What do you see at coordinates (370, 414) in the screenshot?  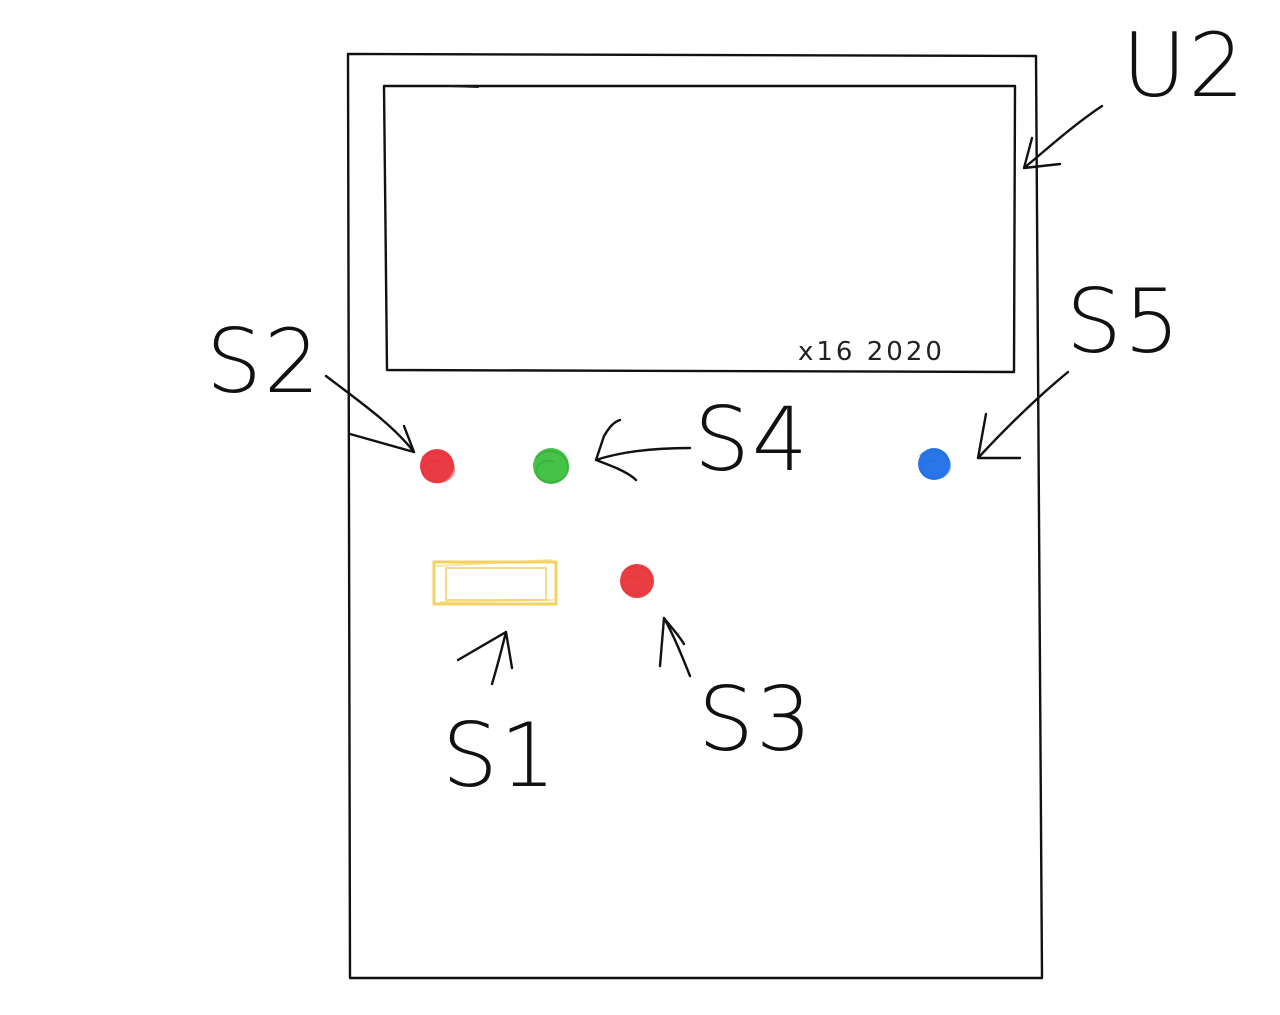 I see `led-left-arrow` at bounding box center [370, 414].